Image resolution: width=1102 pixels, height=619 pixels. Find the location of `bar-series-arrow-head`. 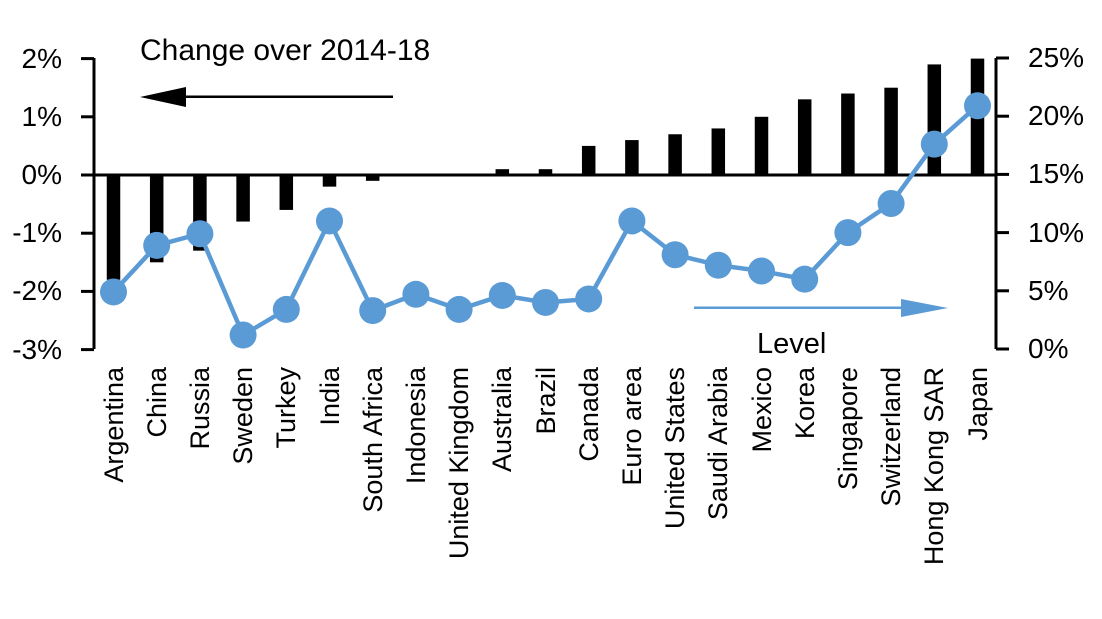

bar-series-arrow-head is located at coordinates (163, 97).